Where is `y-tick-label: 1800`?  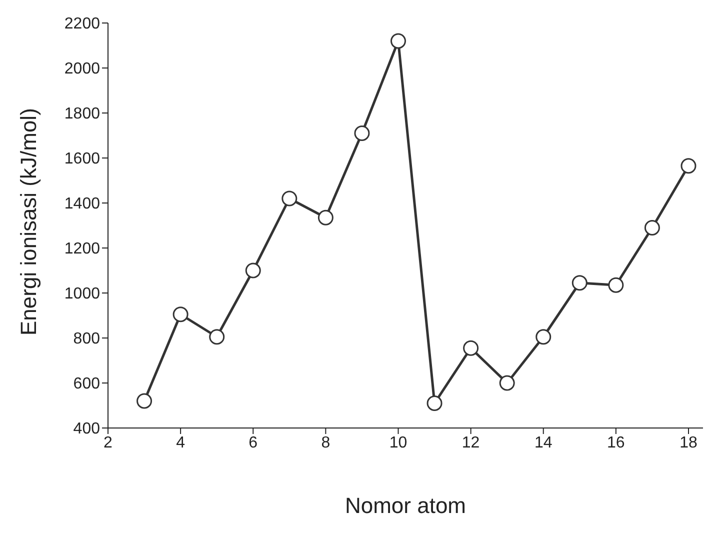
y-tick-label: 1800 is located at coordinates (82, 114).